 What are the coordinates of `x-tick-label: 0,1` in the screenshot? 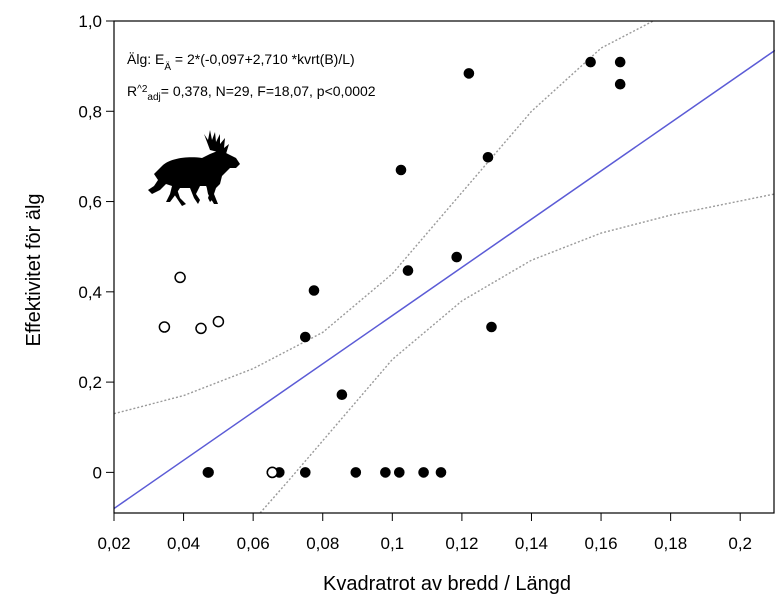 It's located at (392, 543).